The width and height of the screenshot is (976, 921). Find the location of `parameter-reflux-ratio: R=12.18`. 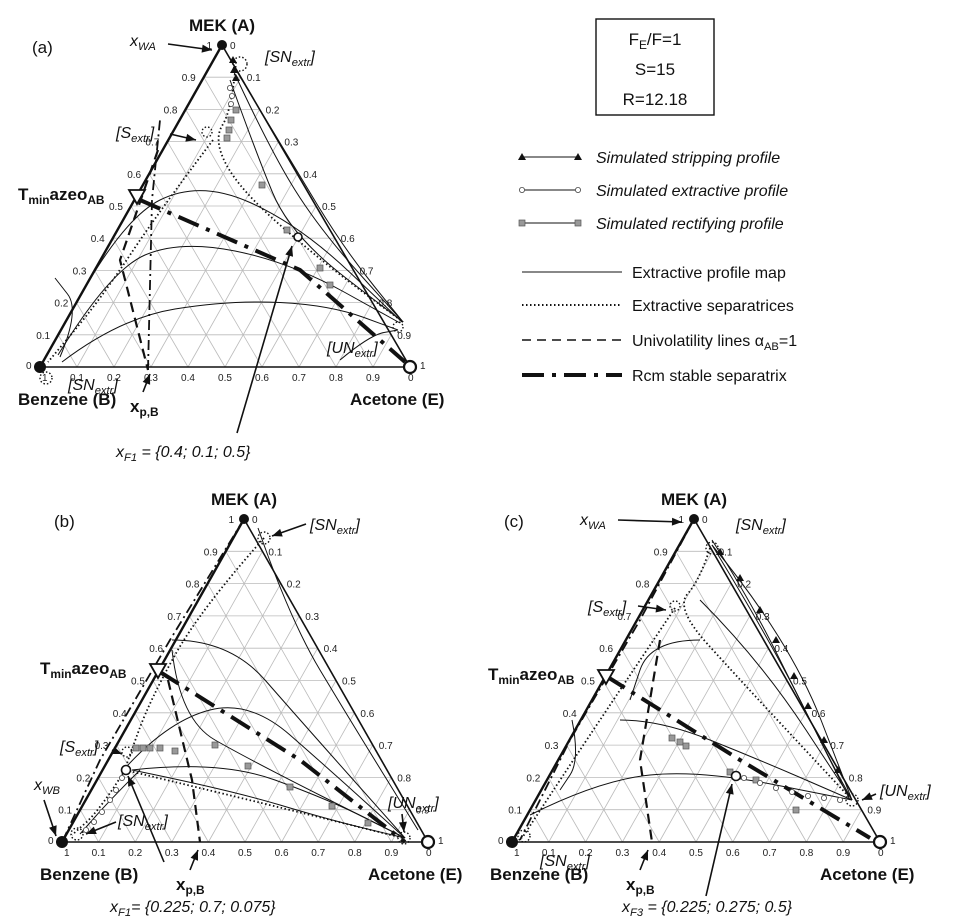

parameter-reflux-ratio: R=12.18 is located at coordinates (655, 99).